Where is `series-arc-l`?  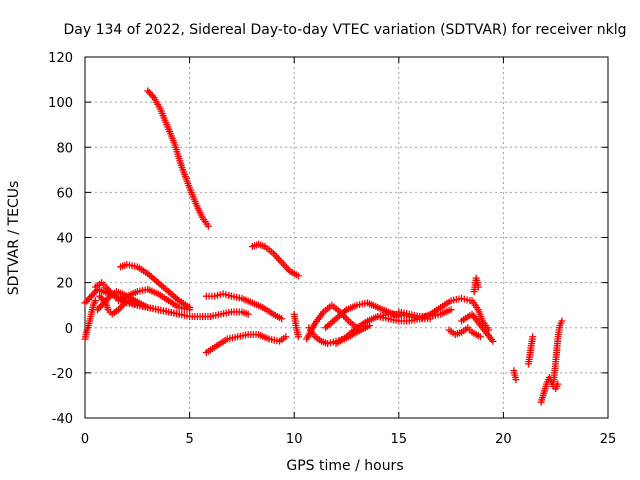 series-arc-l is located at coordinates (275, 260).